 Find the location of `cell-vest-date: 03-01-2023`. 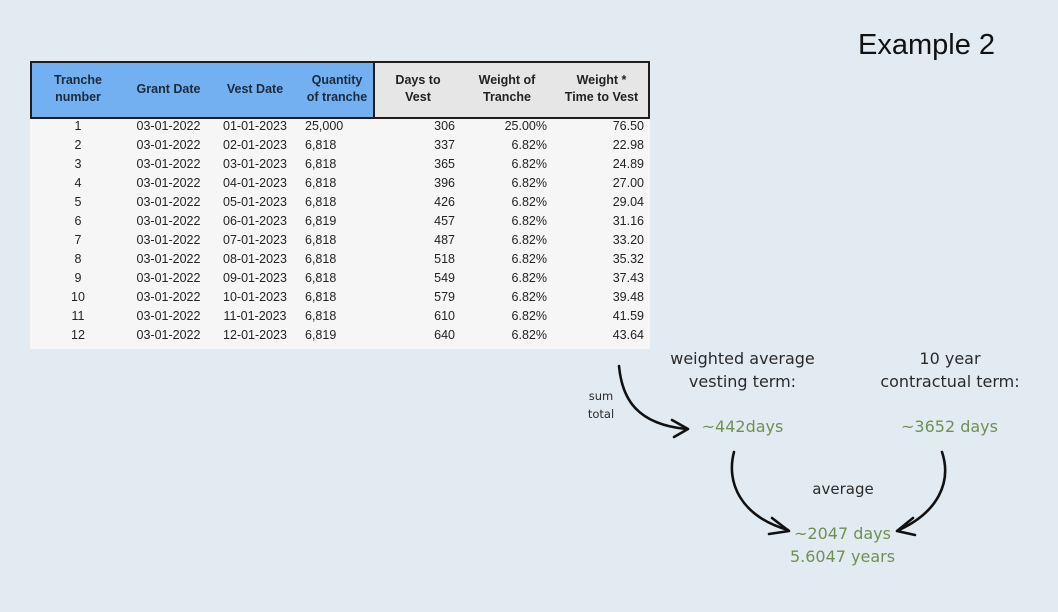

cell-vest-date: 03-01-2023 is located at coordinates (255, 164).